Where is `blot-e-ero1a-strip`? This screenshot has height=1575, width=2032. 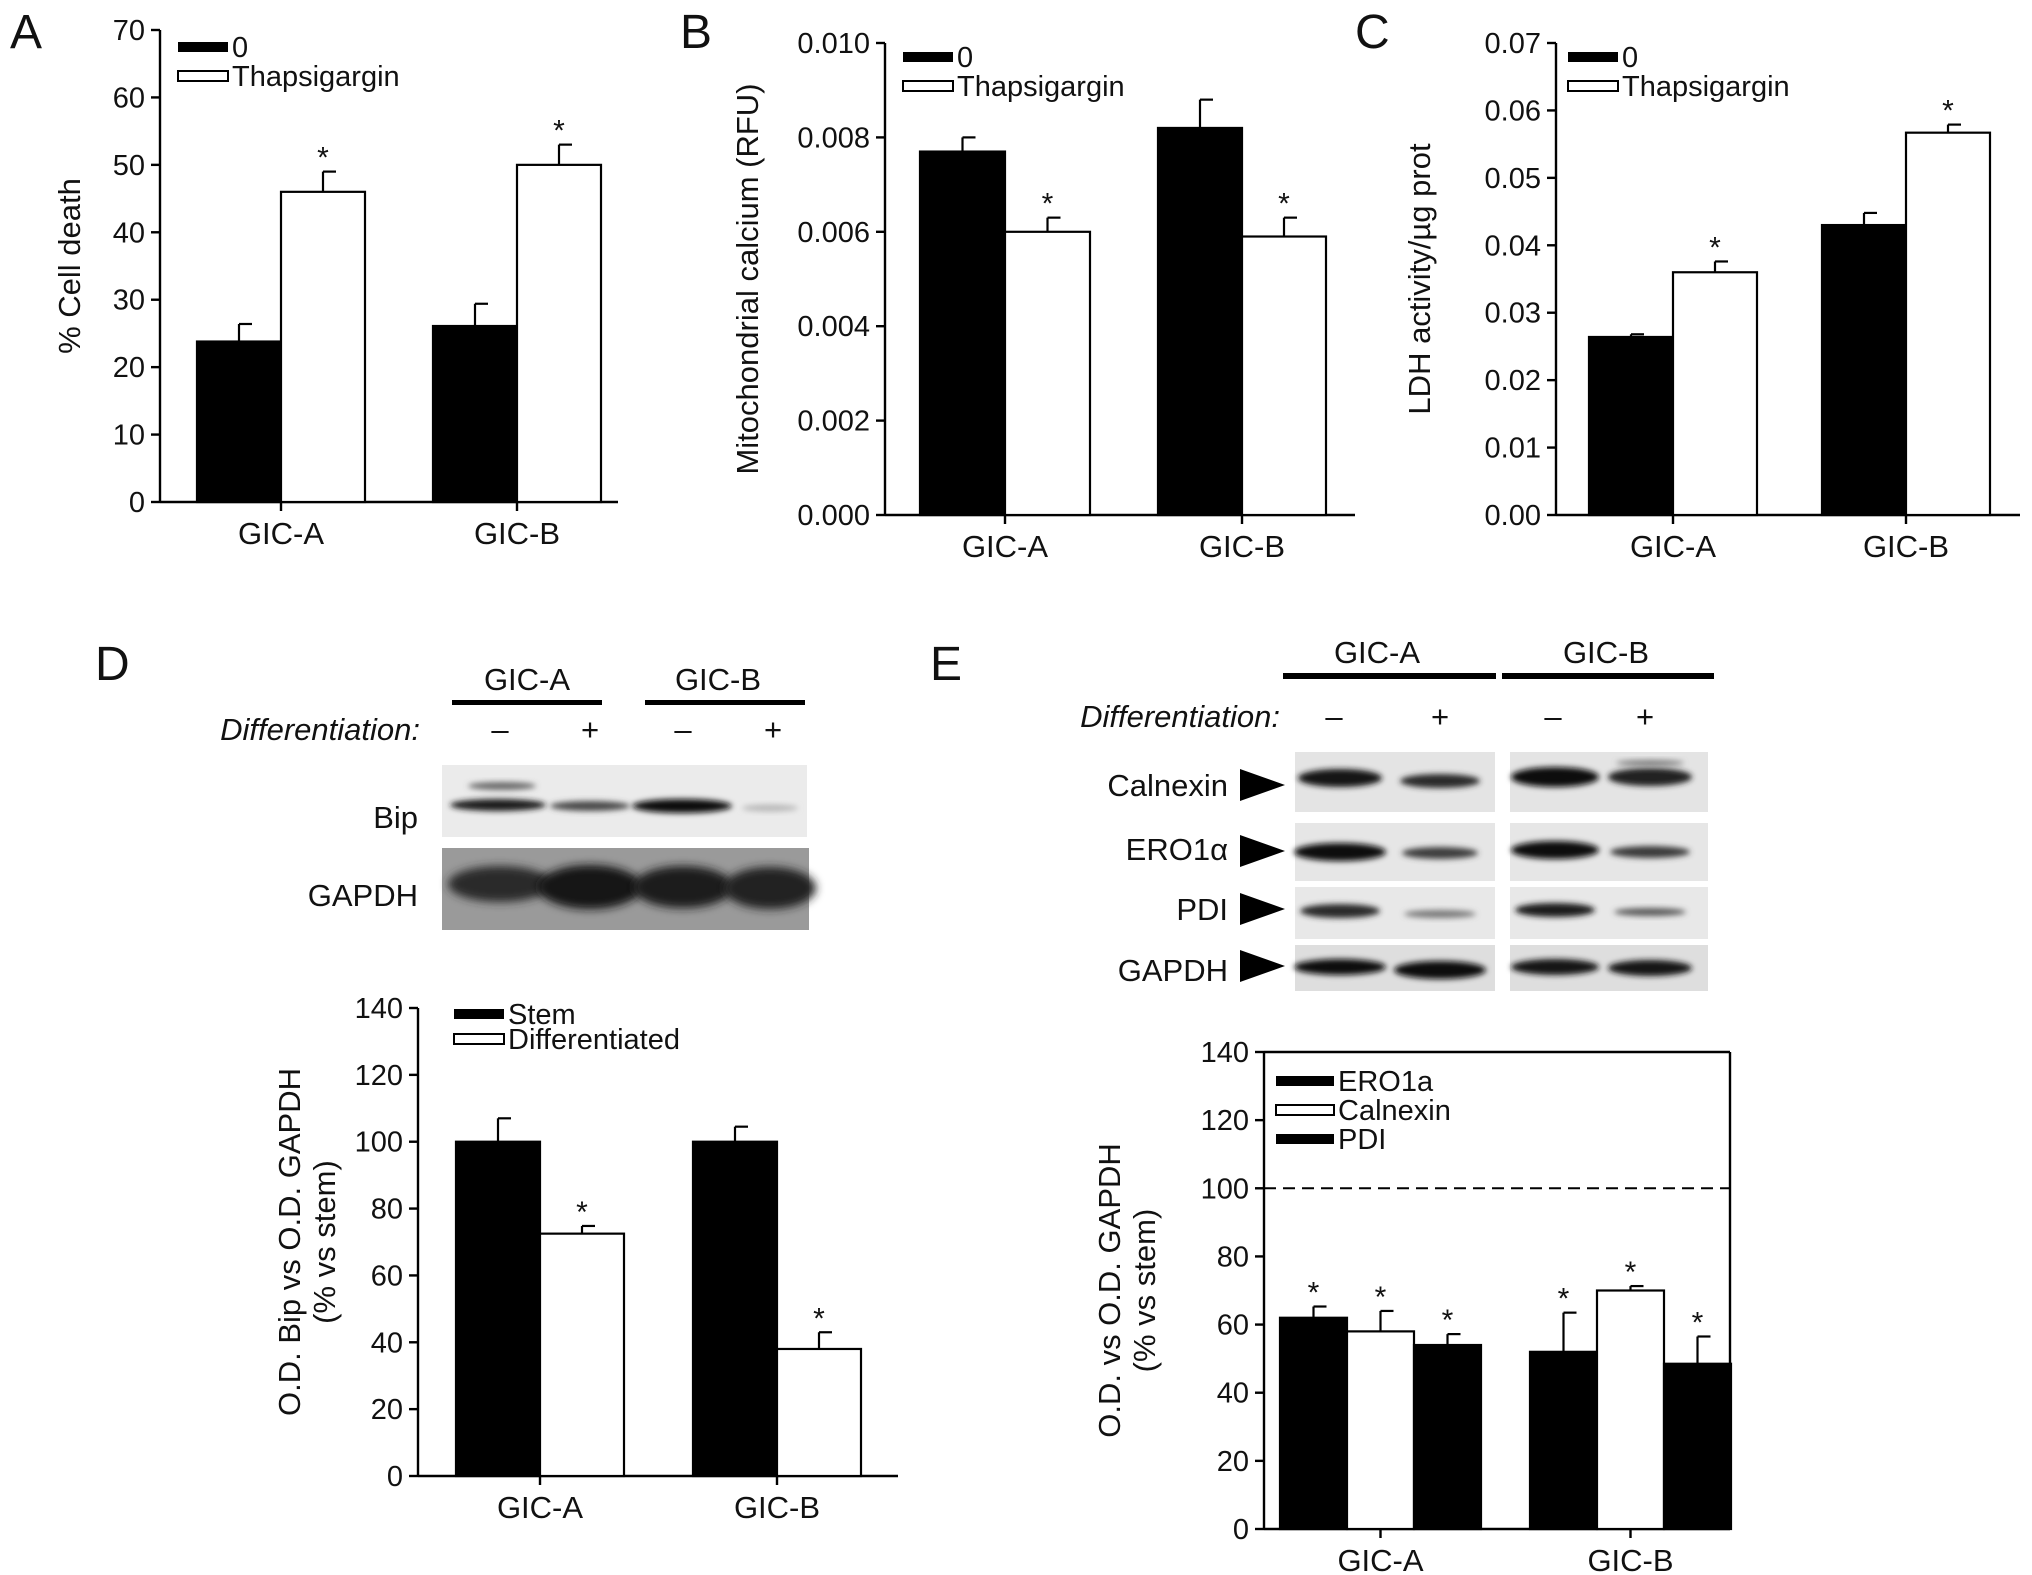
blot-e-ero1a-strip is located at coordinates (1501, 852).